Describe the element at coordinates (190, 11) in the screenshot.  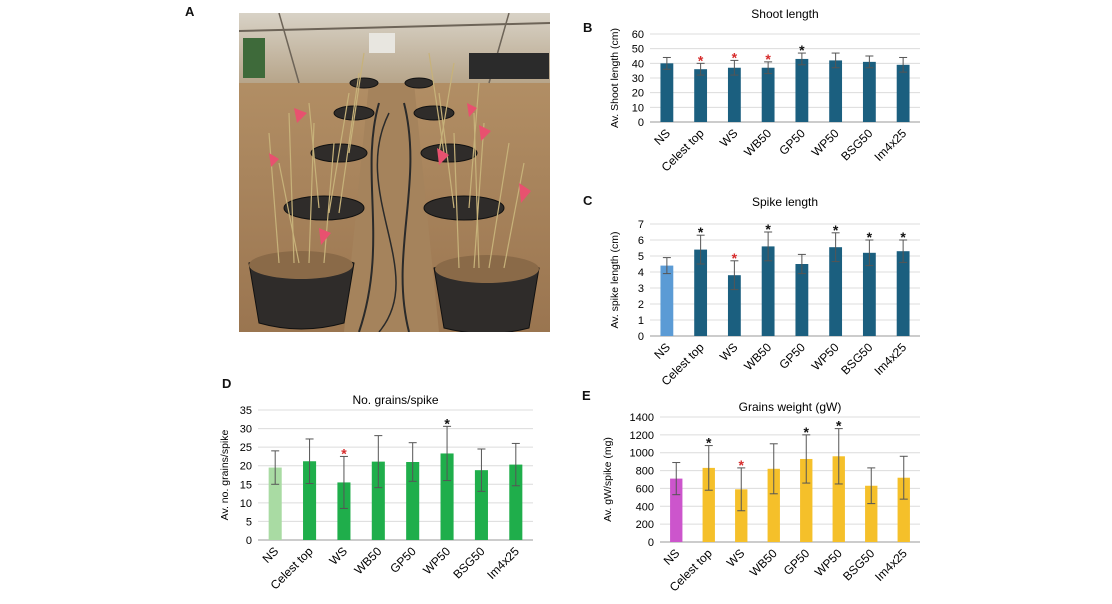
I see `panel-letter-a: A` at that location.